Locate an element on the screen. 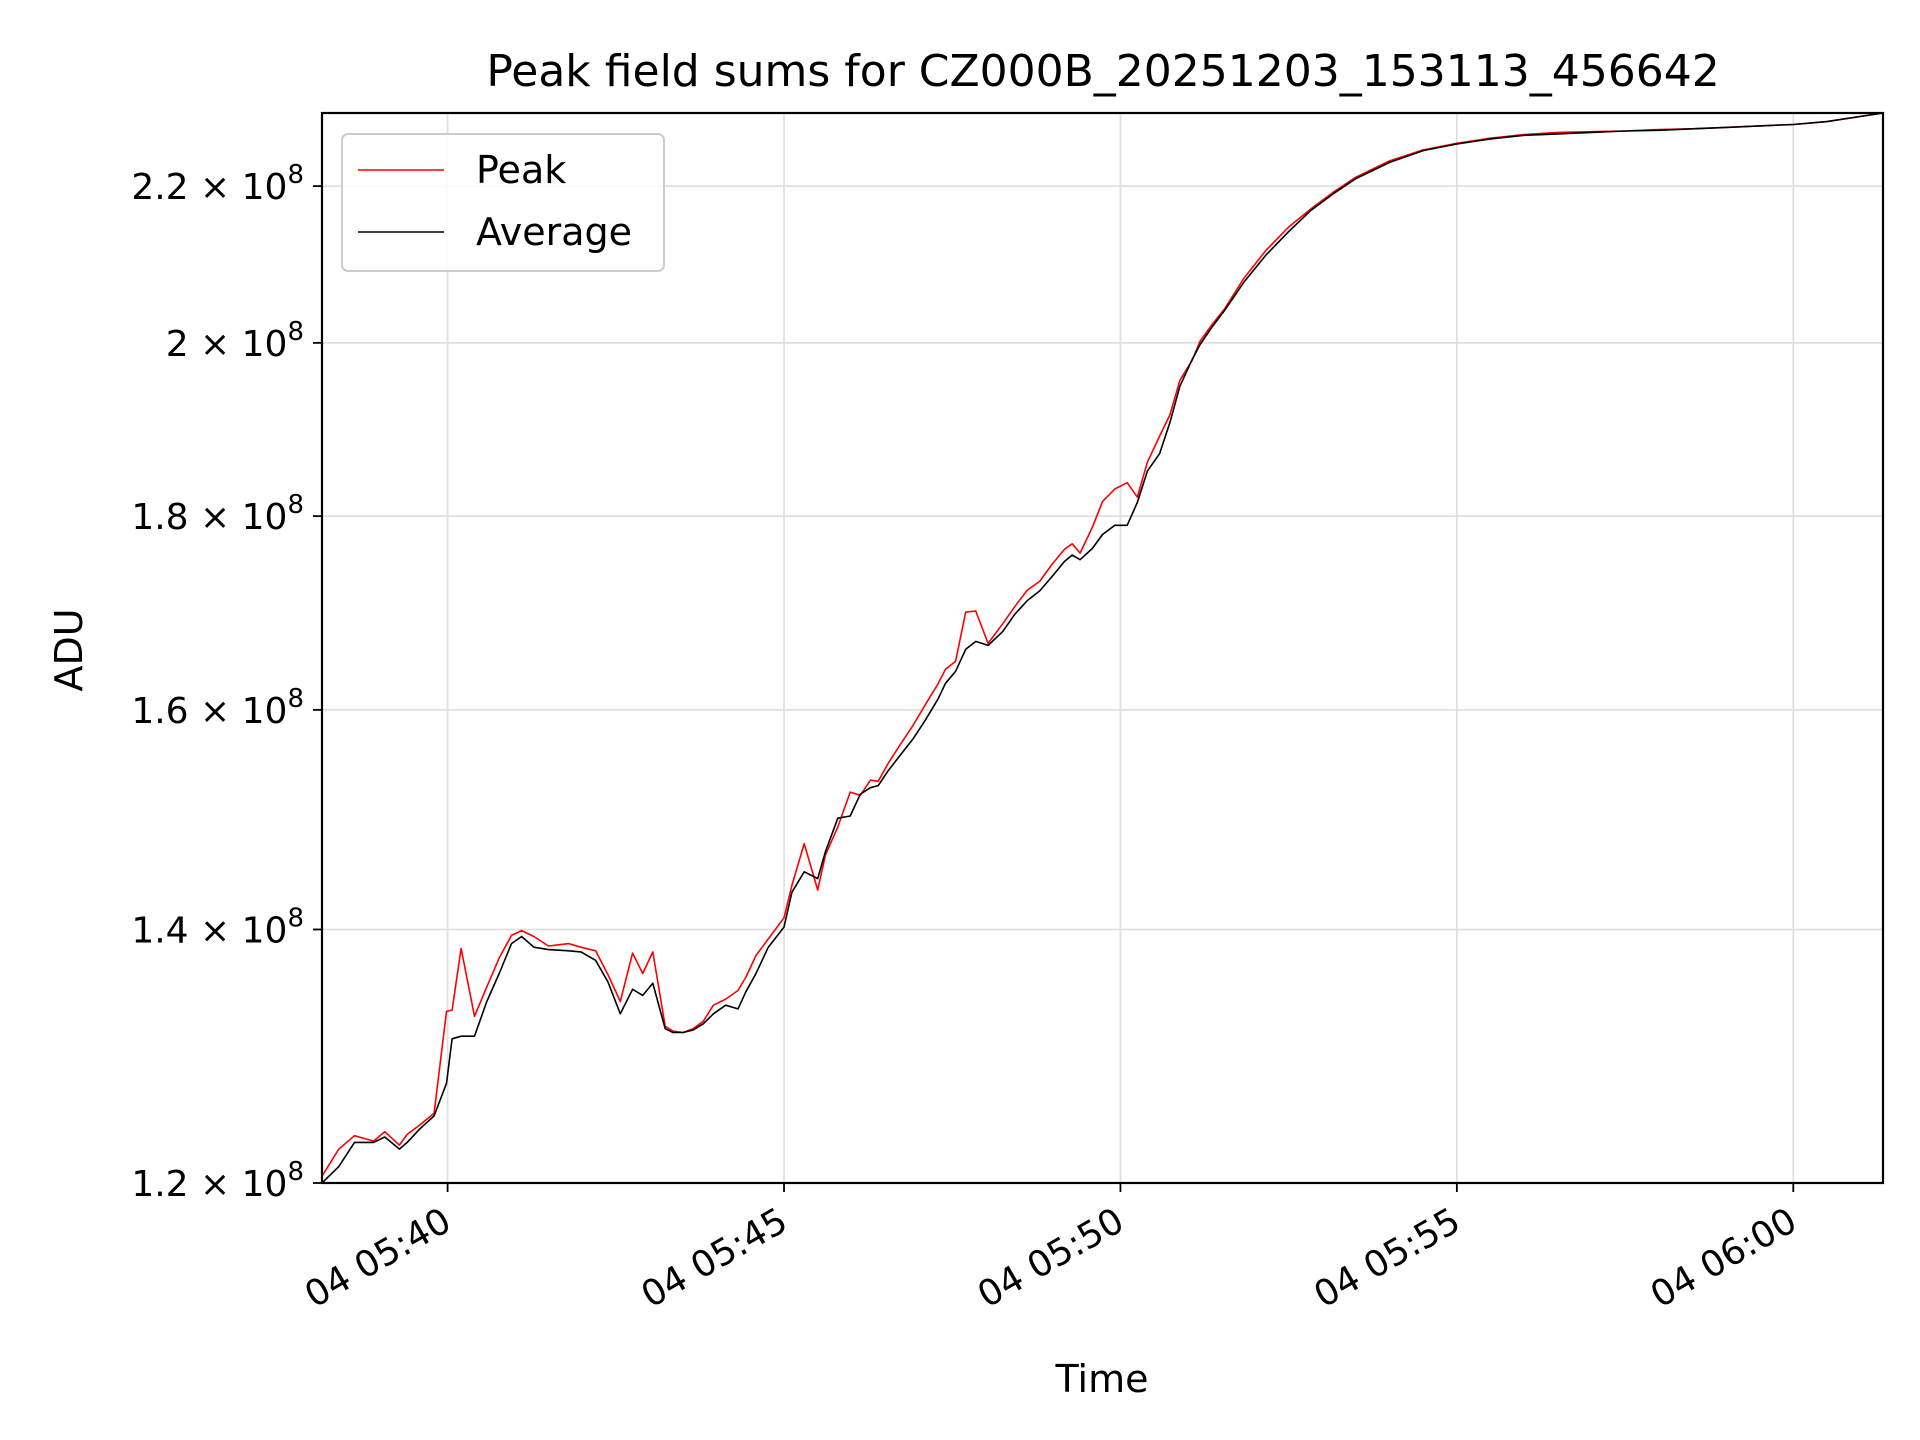 This screenshot has height=1440, width=1920. legend-box is located at coordinates (503, 202).